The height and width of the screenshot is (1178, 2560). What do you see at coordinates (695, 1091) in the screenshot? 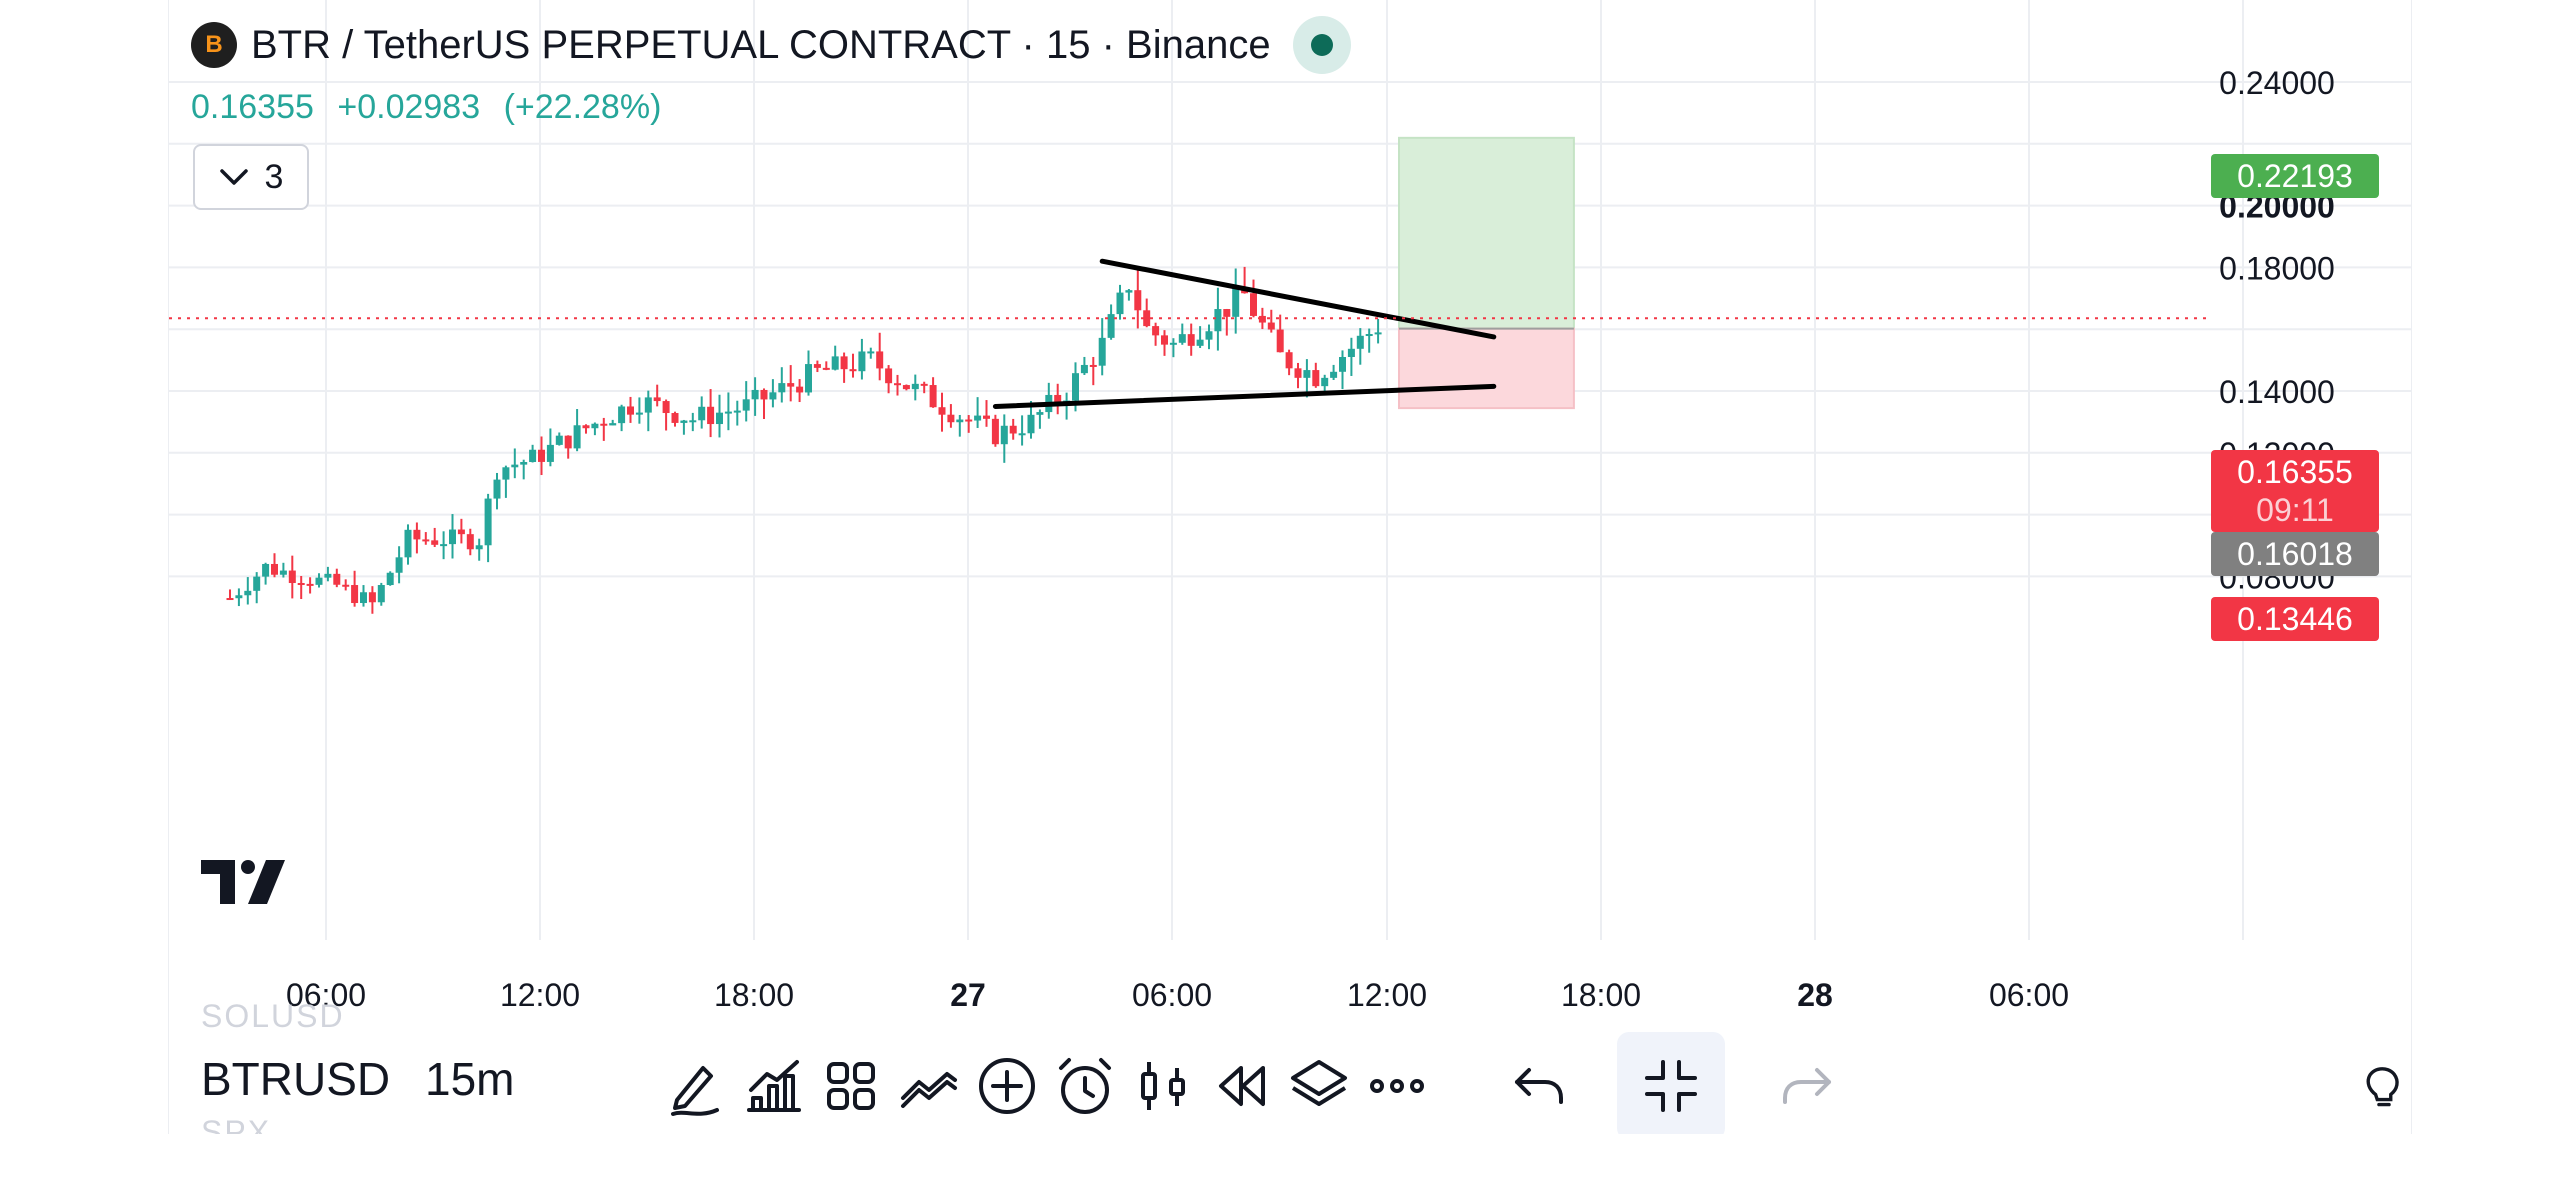
I see `pen-icon` at bounding box center [695, 1091].